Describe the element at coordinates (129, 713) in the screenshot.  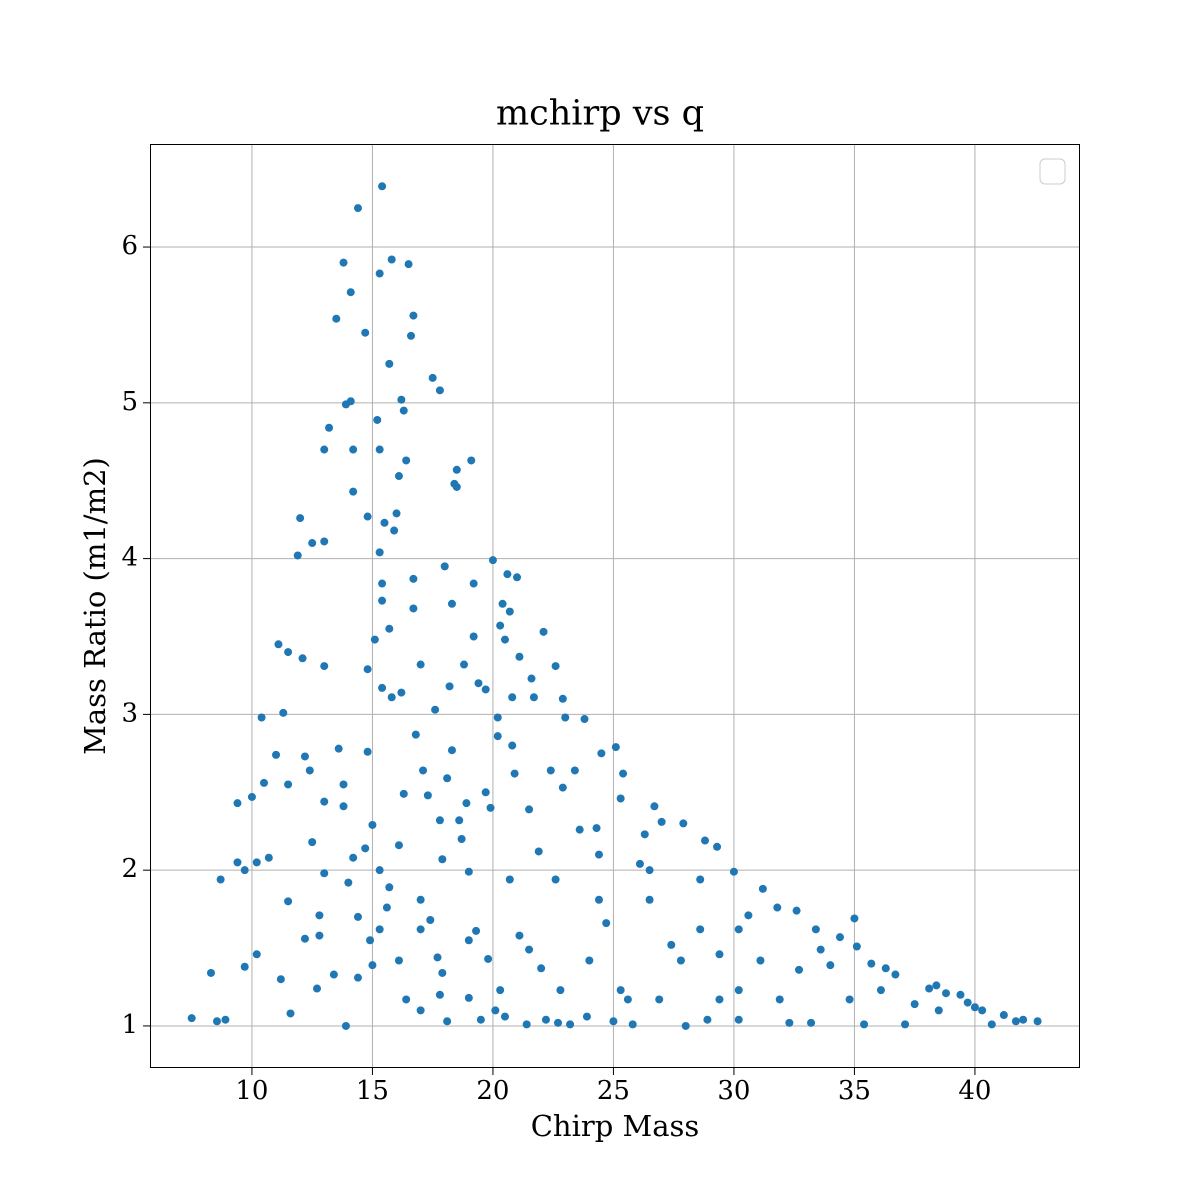
I see `y-tick-label: 3` at that location.